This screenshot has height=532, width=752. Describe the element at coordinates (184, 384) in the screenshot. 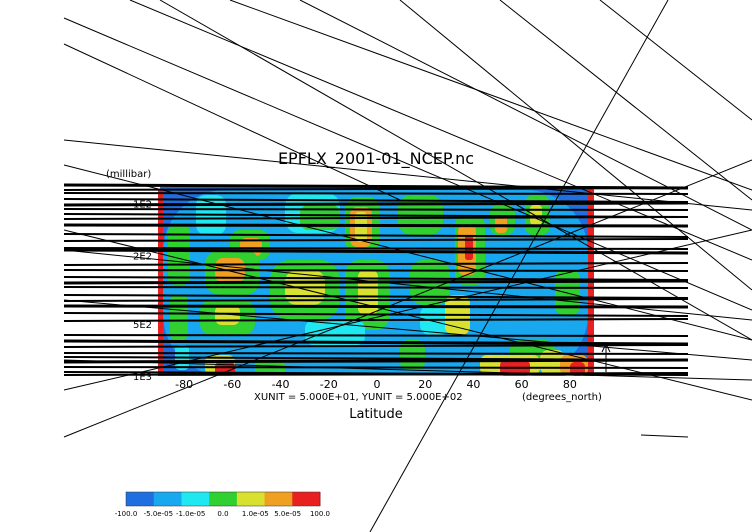

I see `x-tick-label: -80` at that location.